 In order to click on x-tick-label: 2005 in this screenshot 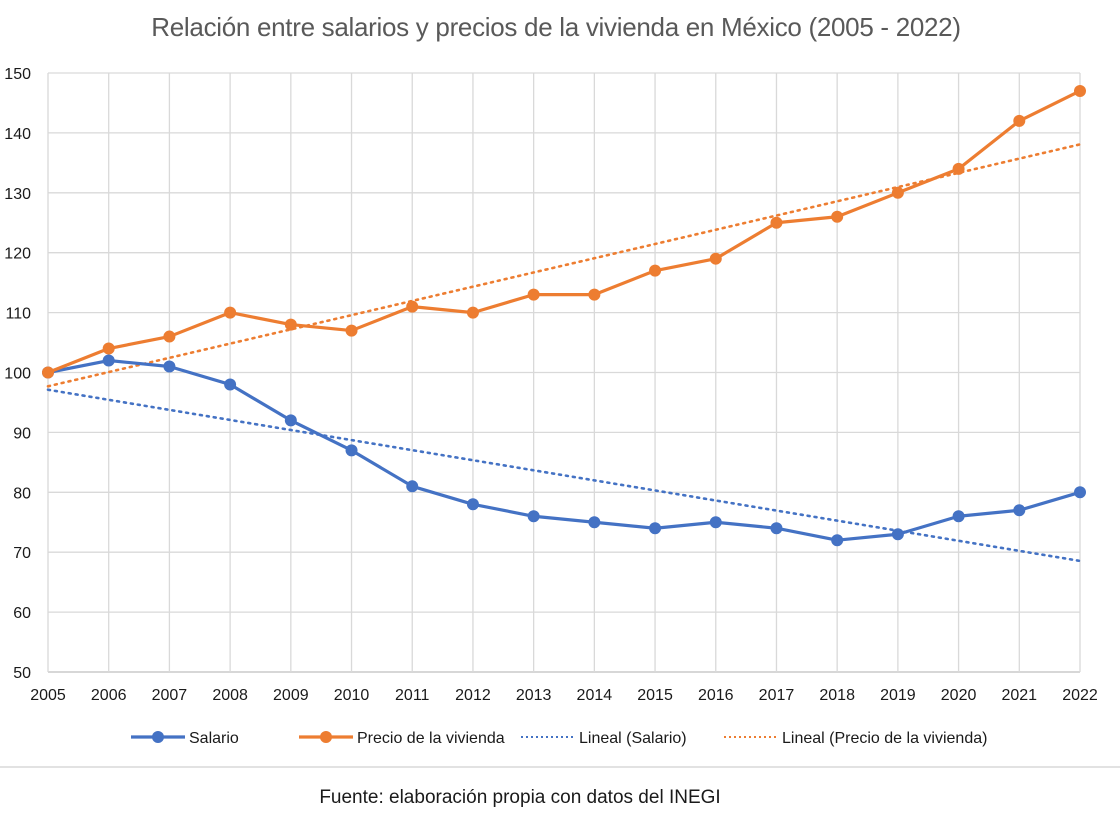, I will do `click(48, 695)`.